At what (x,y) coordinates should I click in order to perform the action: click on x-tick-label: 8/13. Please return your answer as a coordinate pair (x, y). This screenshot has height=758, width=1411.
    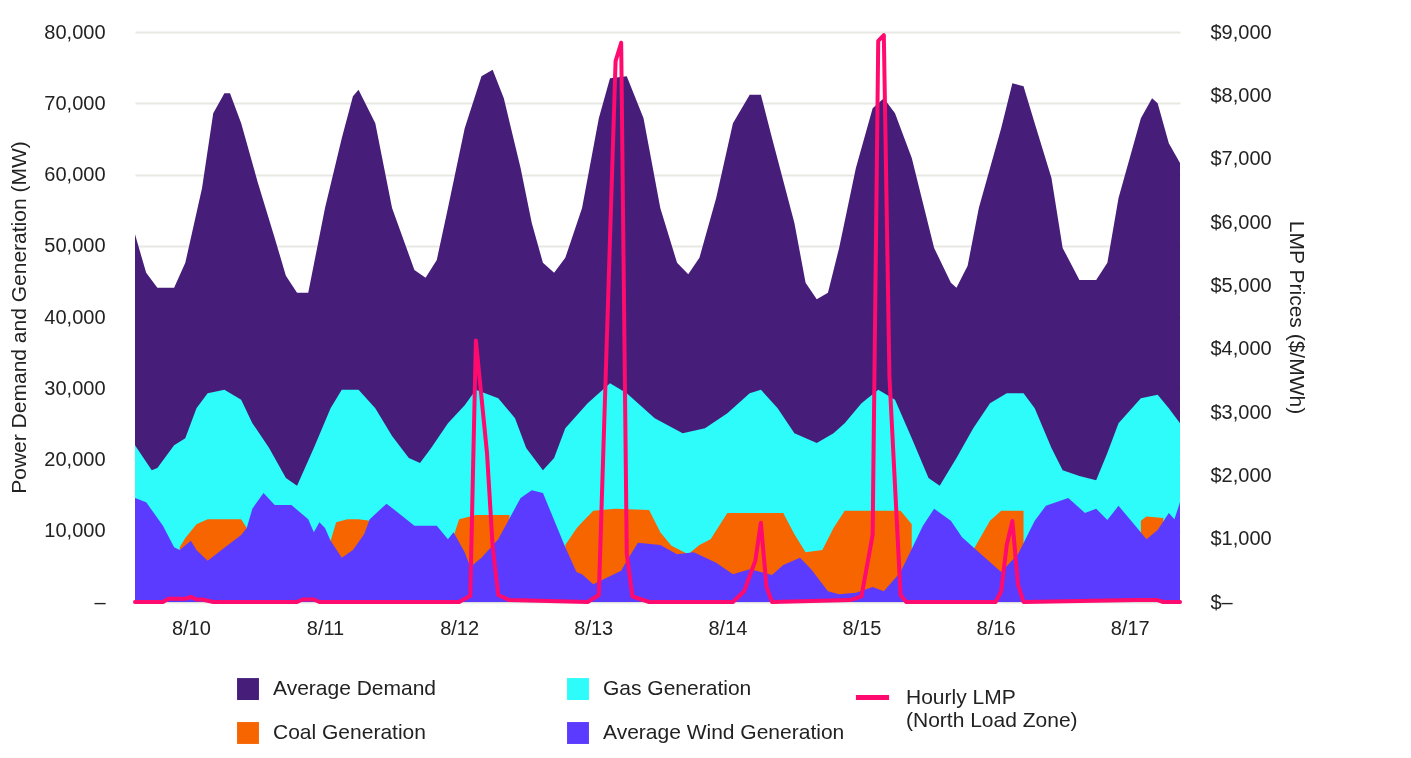
    Looking at the image, I should click on (594, 627).